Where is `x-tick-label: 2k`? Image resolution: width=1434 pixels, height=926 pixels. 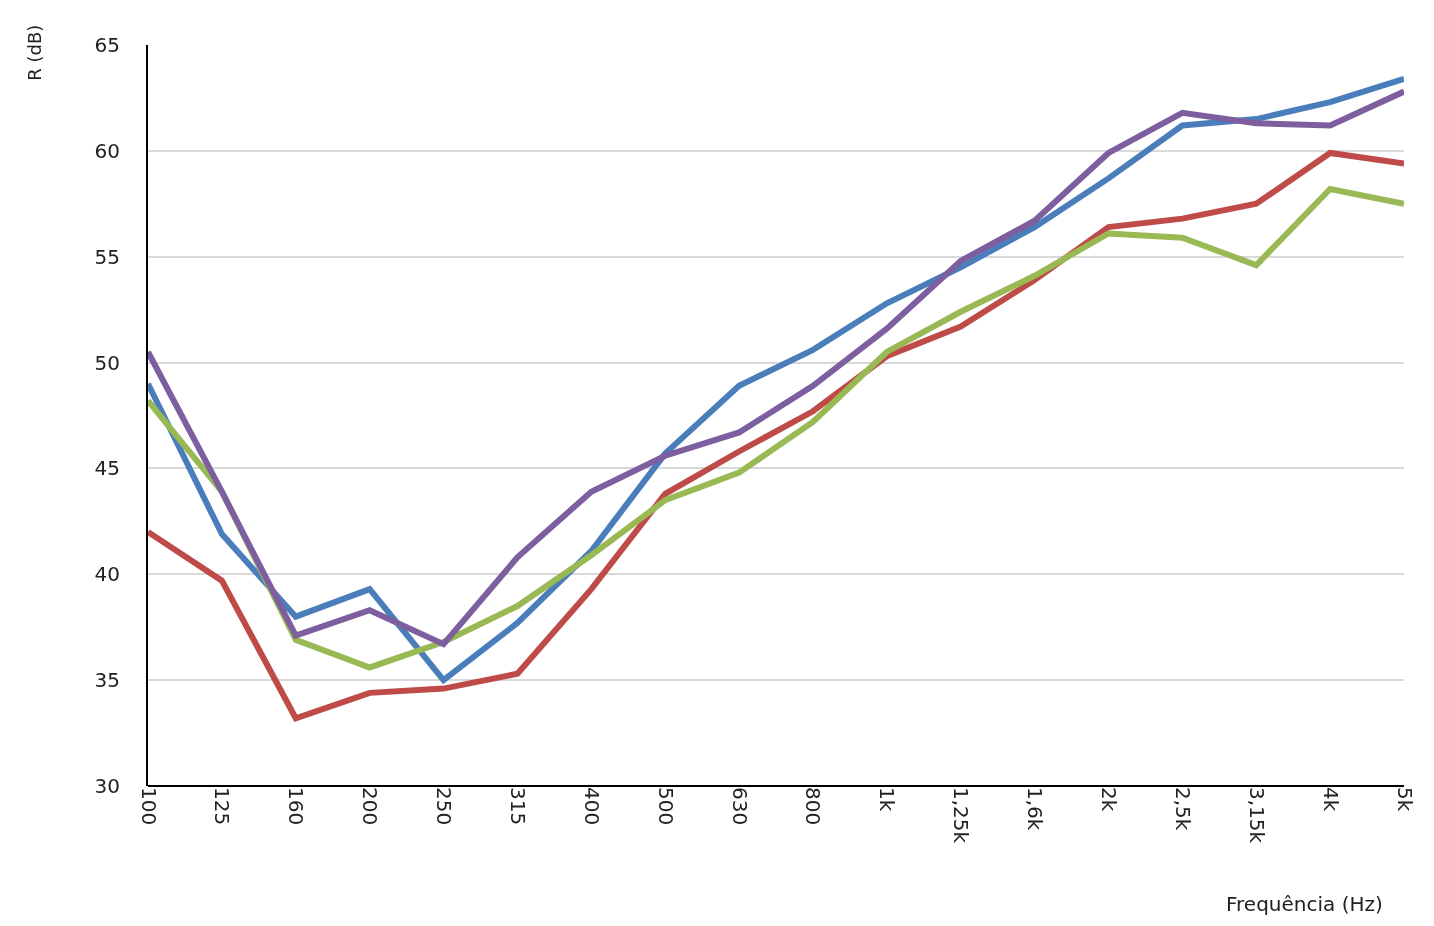
x-tick-label: 2k is located at coordinates (1108, 799).